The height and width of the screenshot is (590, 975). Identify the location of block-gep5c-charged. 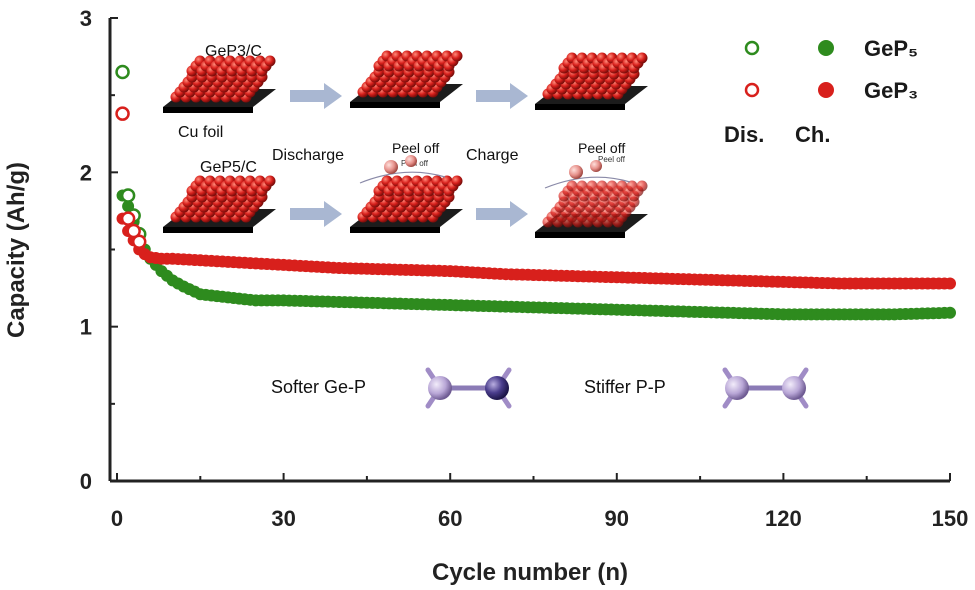
(591, 199).